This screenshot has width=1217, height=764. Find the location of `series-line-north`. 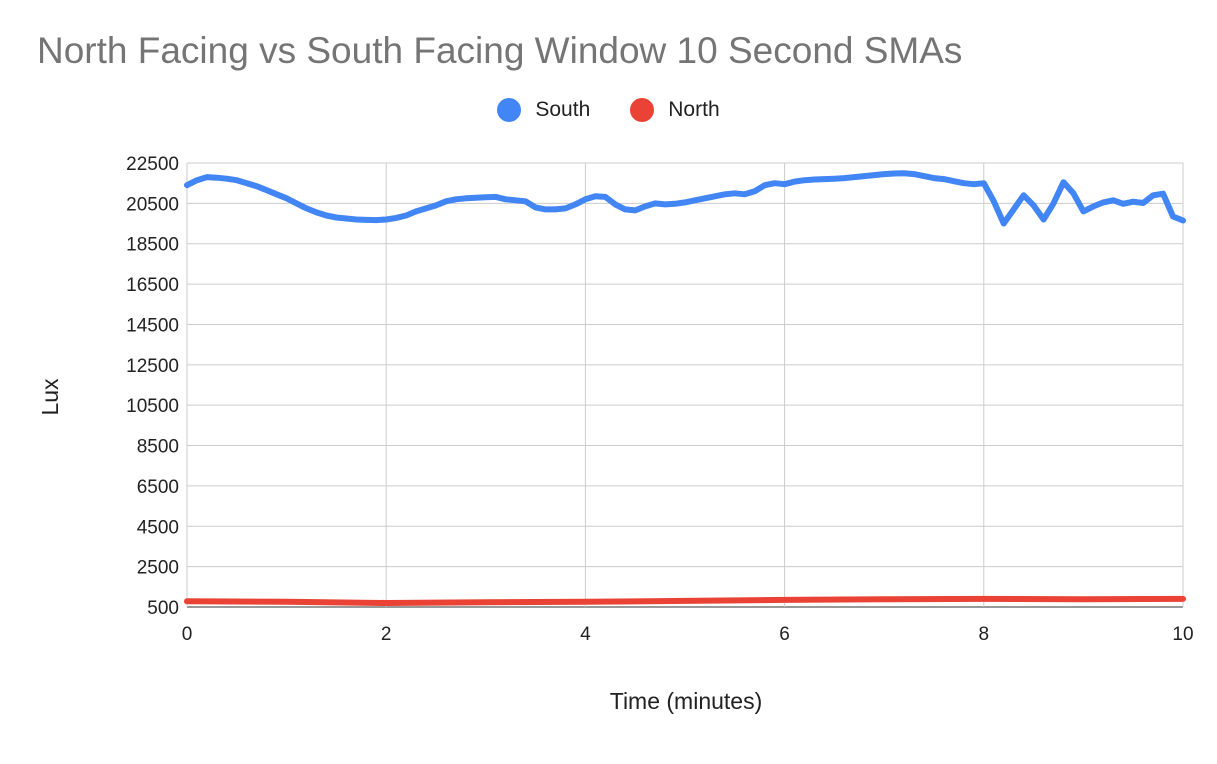

series-line-north is located at coordinates (685, 600).